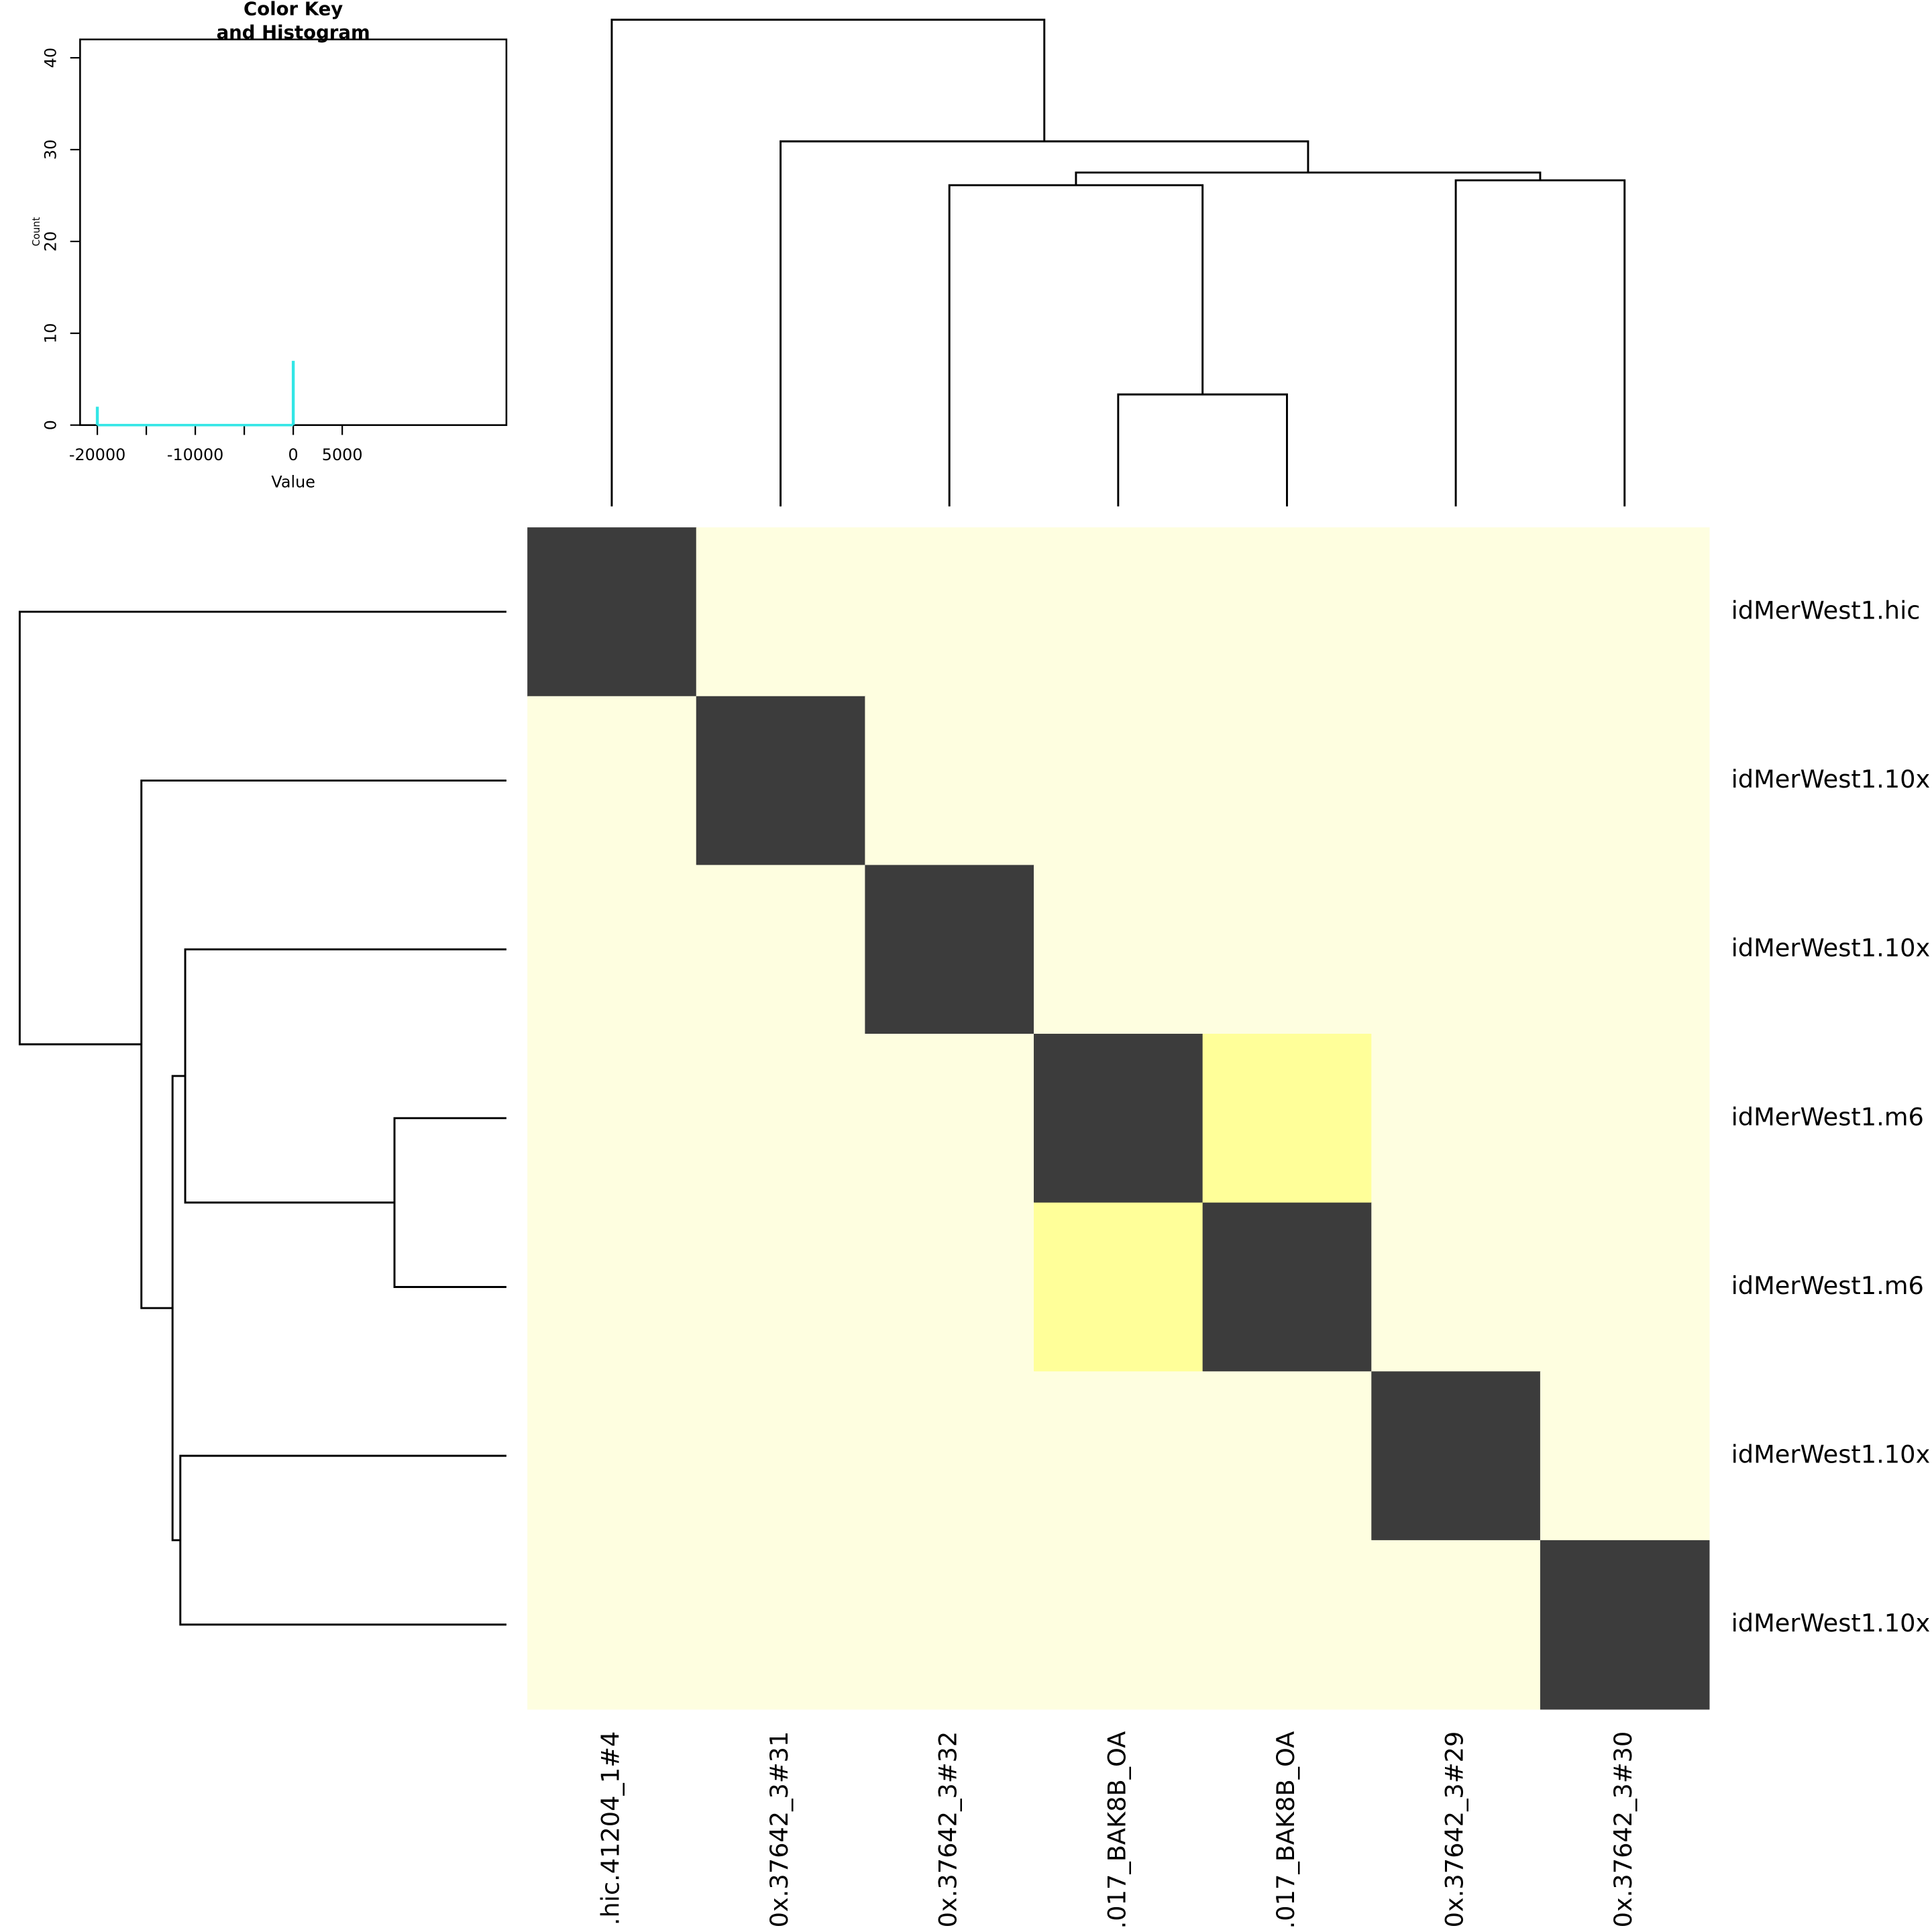  What do you see at coordinates (1826, 610) in the screenshot?
I see `row-label: idMerWest1.hic` at bounding box center [1826, 610].